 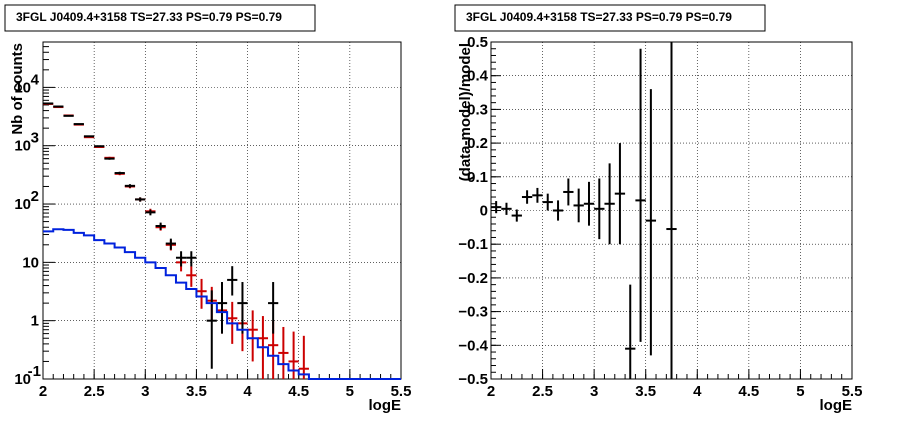 What do you see at coordinates (35, 79) in the screenshot?
I see `y-tick-exponent: 4` at bounding box center [35, 79].